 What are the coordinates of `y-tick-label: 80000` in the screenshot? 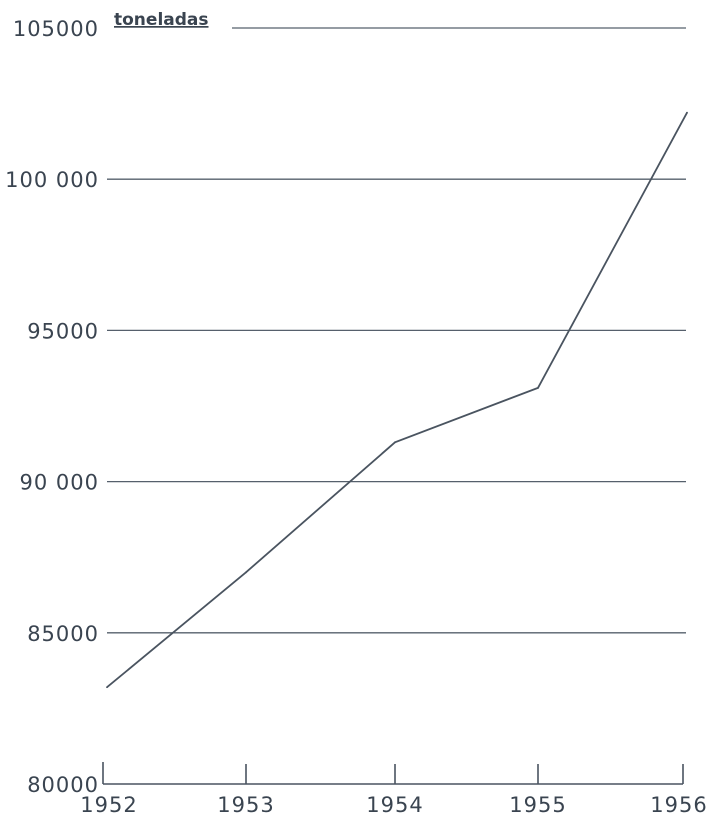 It's located at (63, 785).